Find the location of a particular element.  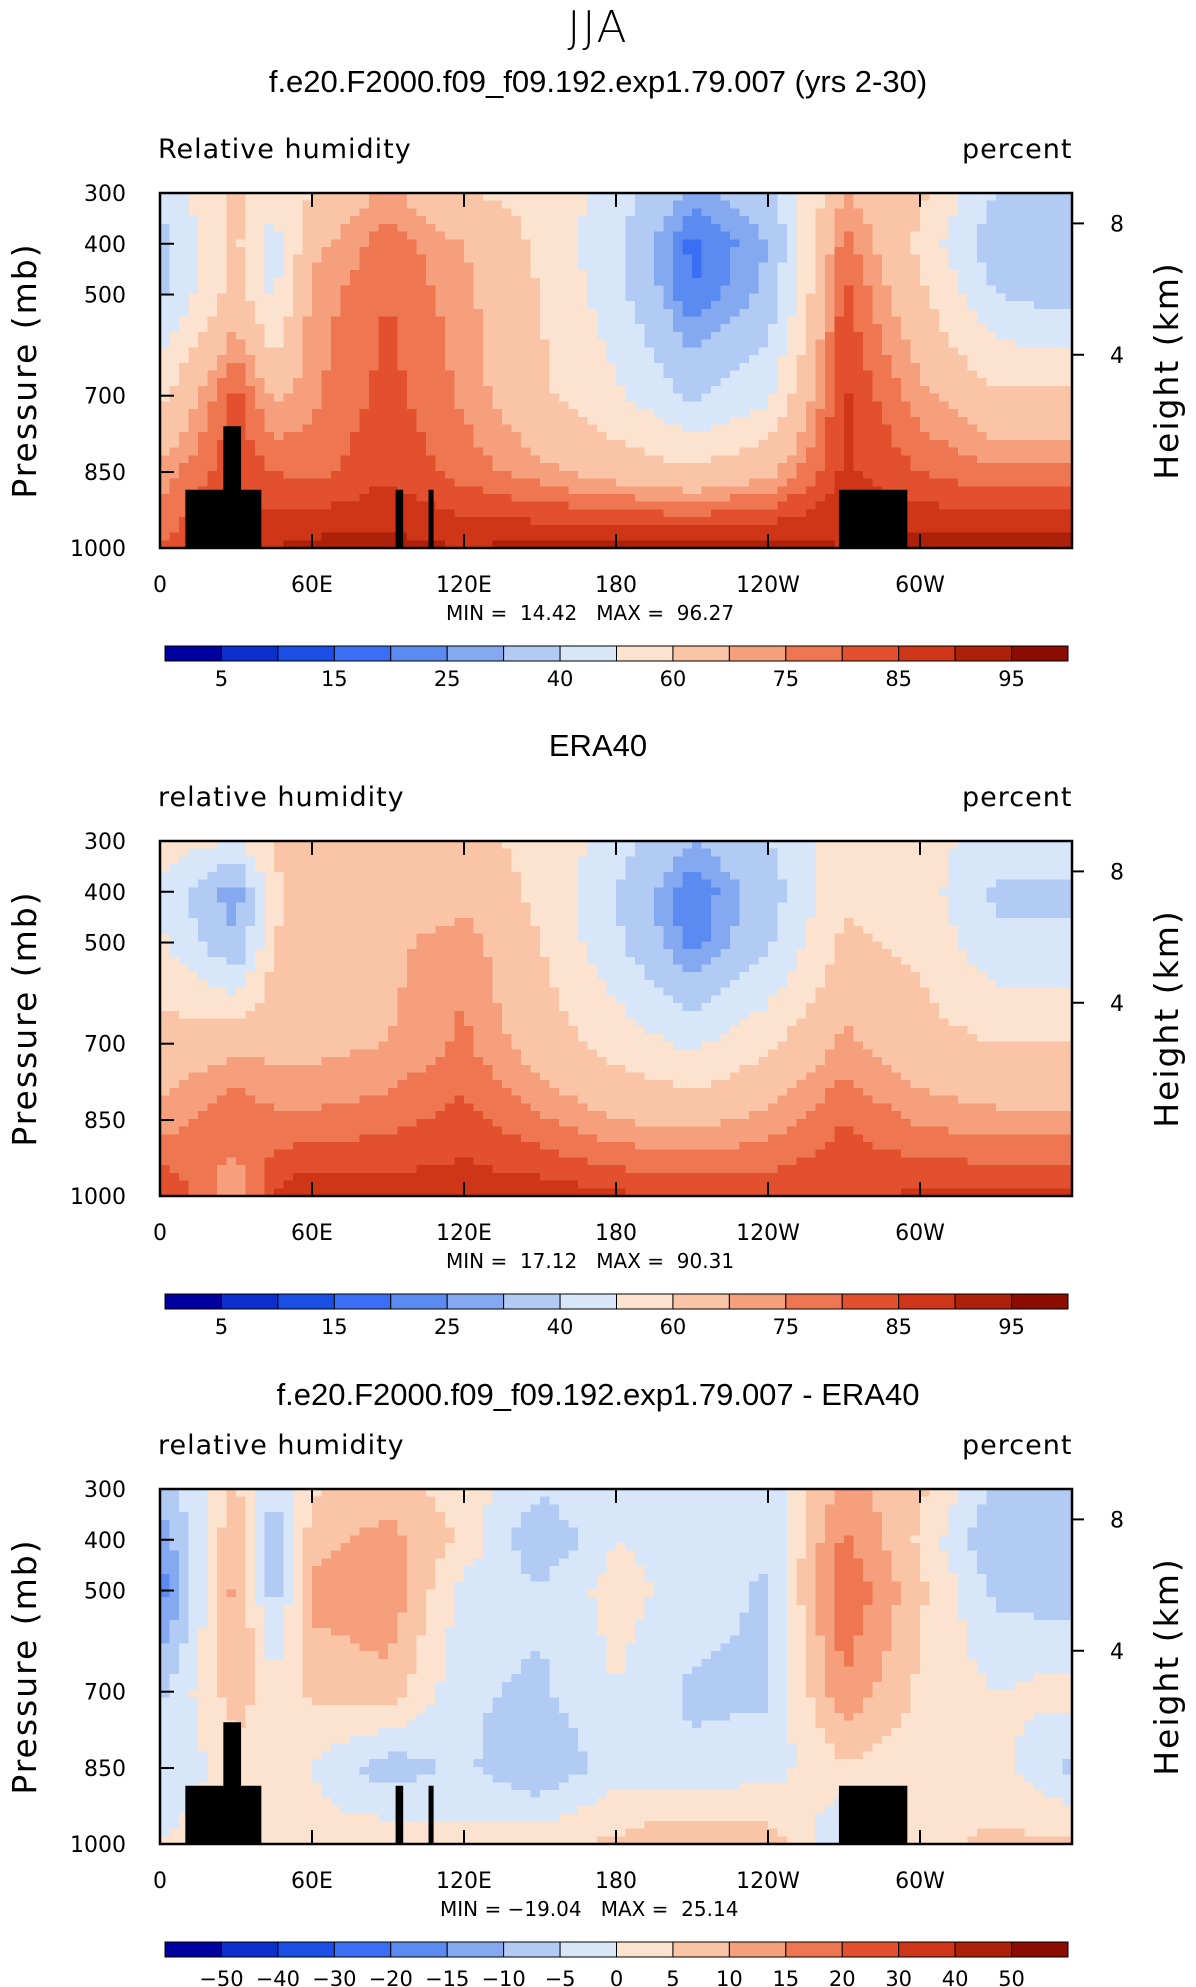

lon-tick-label: 120E is located at coordinates (464, 585).